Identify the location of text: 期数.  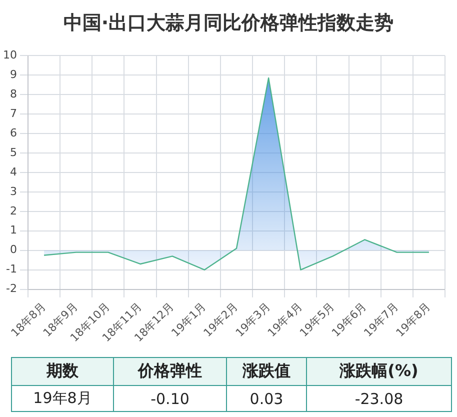
(63, 372).